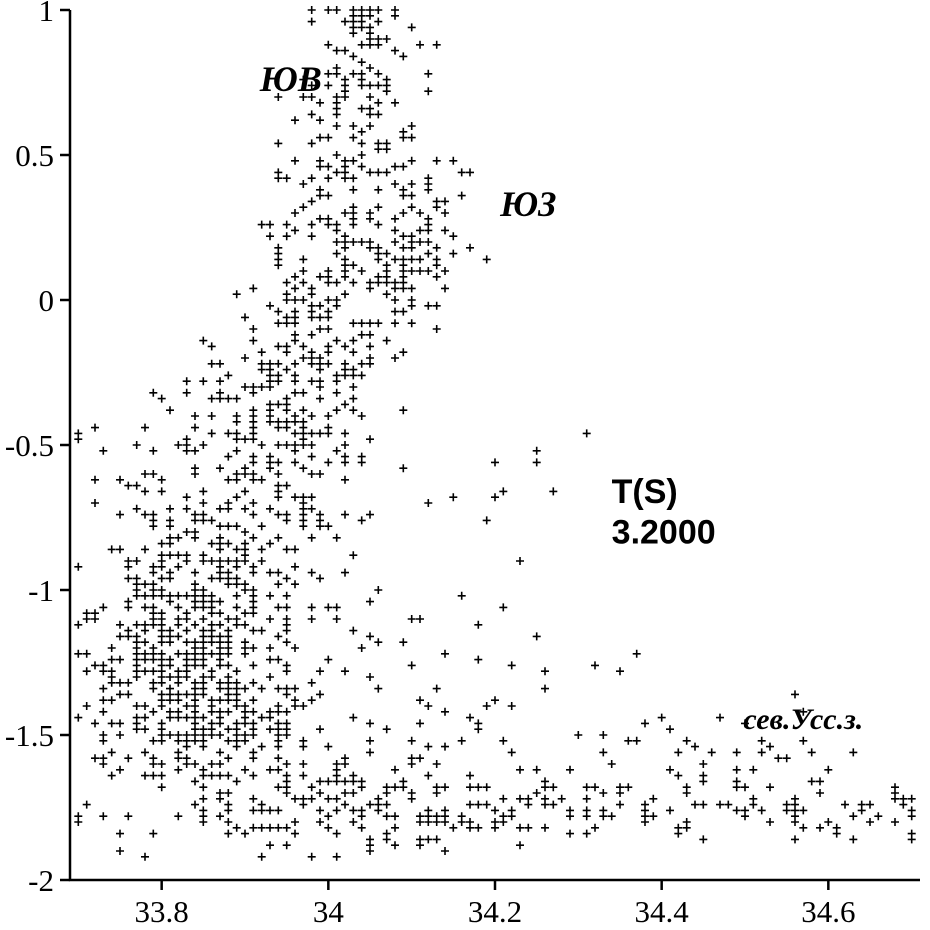  I want to click on y-axis-tick-label: -0.5, so click(29, 445).